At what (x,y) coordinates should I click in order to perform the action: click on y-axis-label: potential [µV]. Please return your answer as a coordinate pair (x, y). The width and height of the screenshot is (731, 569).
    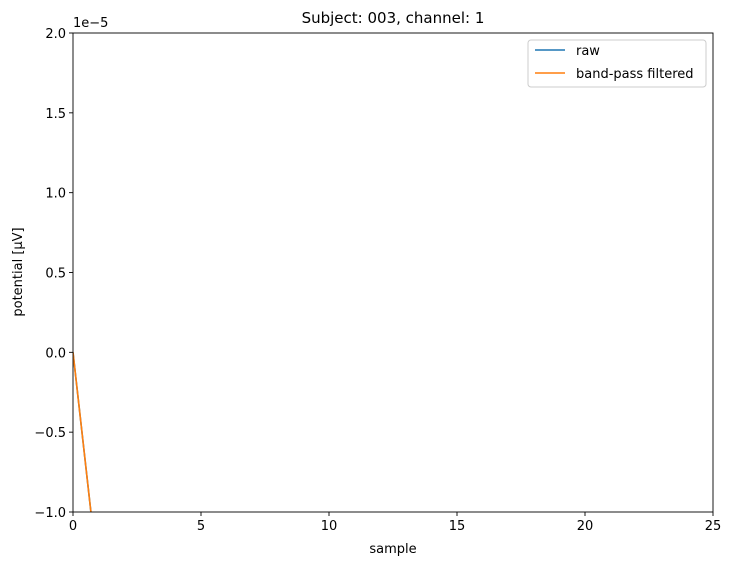
    Looking at the image, I should click on (18, 271).